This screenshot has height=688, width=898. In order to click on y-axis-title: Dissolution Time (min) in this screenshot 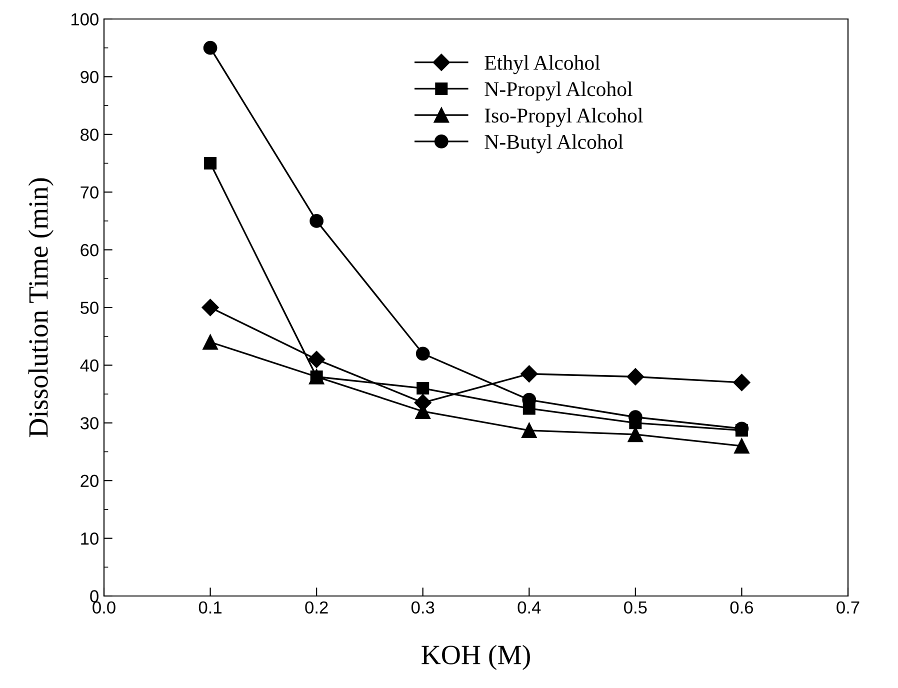, I will do `click(41, 308)`.